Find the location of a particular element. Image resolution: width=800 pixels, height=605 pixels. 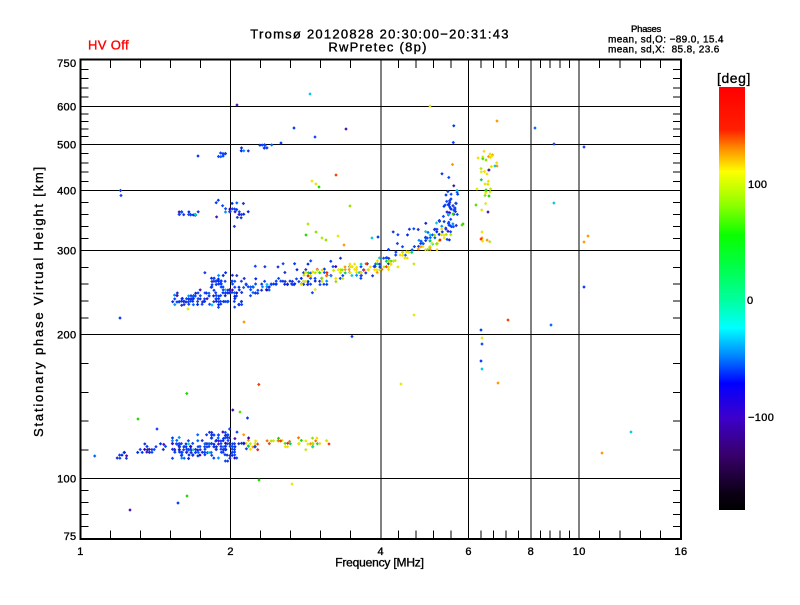

svg-text: 1 is located at coordinates (80, 552).